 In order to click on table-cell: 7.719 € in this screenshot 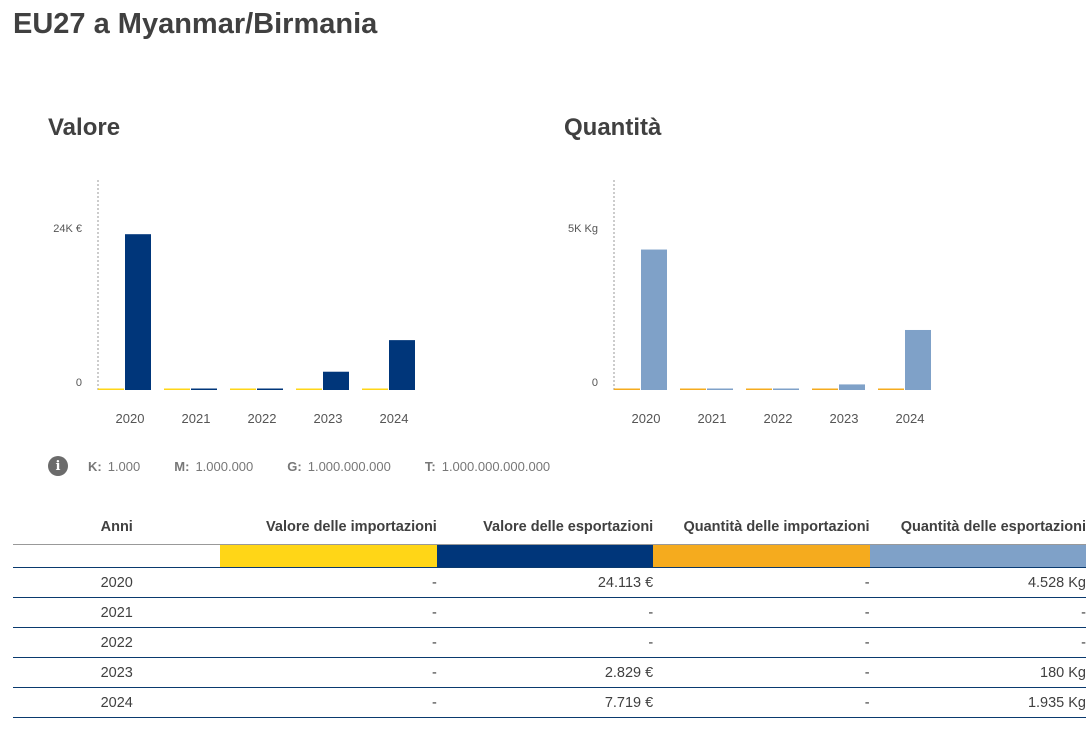, I will do `click(545, 702)`.